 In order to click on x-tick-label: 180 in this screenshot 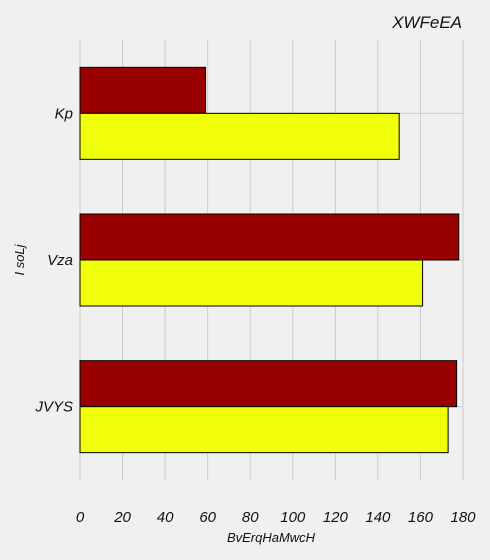, I will do `click(463, 517)`.